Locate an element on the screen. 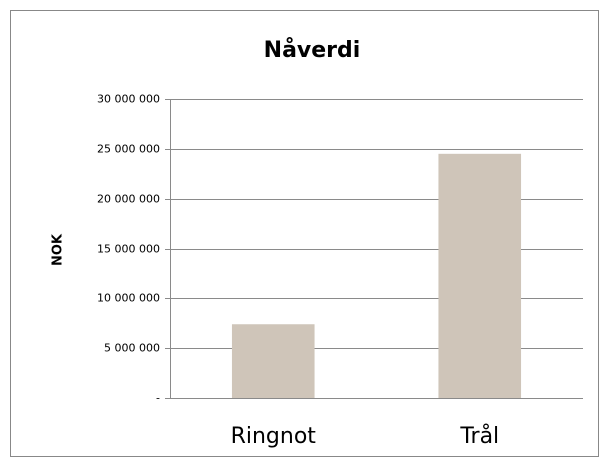 This screenshot has width=608, height=461. y-tick-label: 25 000 000 is located at coordinates (128, 149).